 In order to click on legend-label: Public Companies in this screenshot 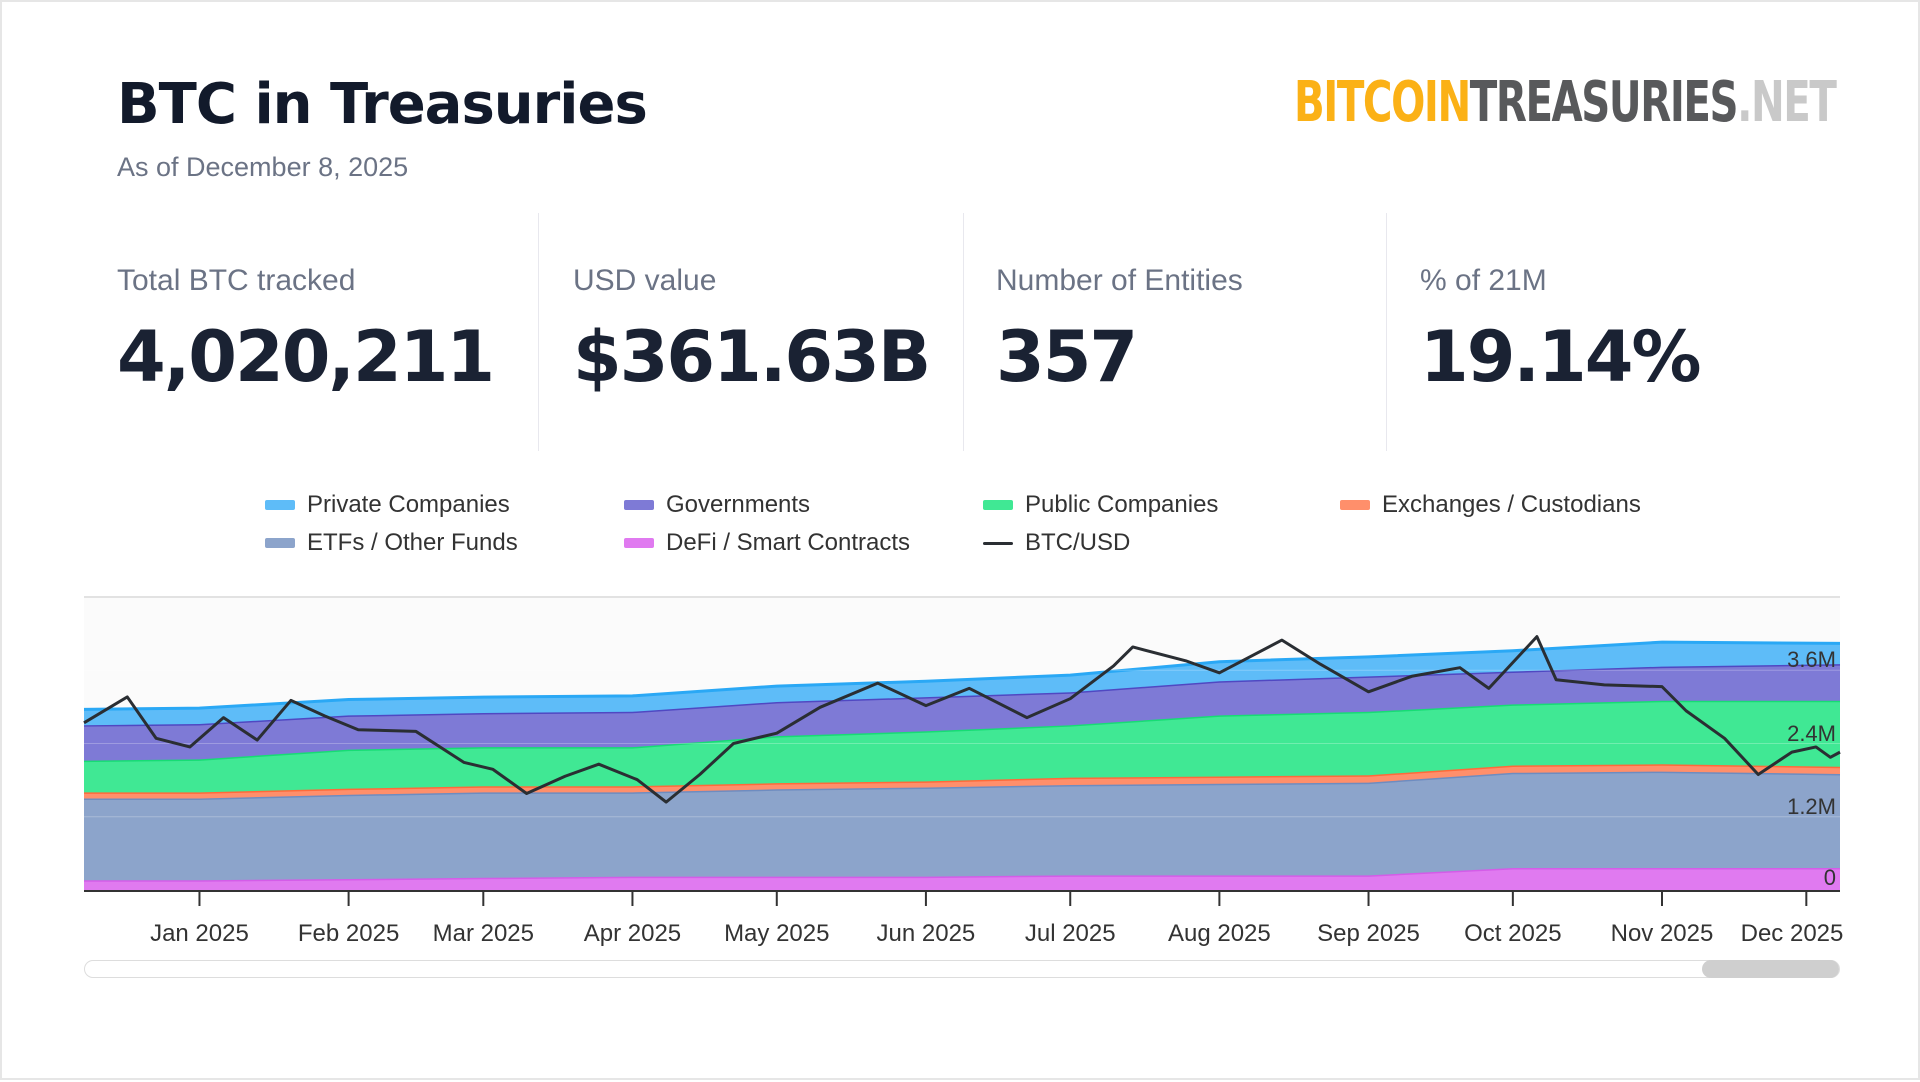, I will do `click(1122, 504)`.